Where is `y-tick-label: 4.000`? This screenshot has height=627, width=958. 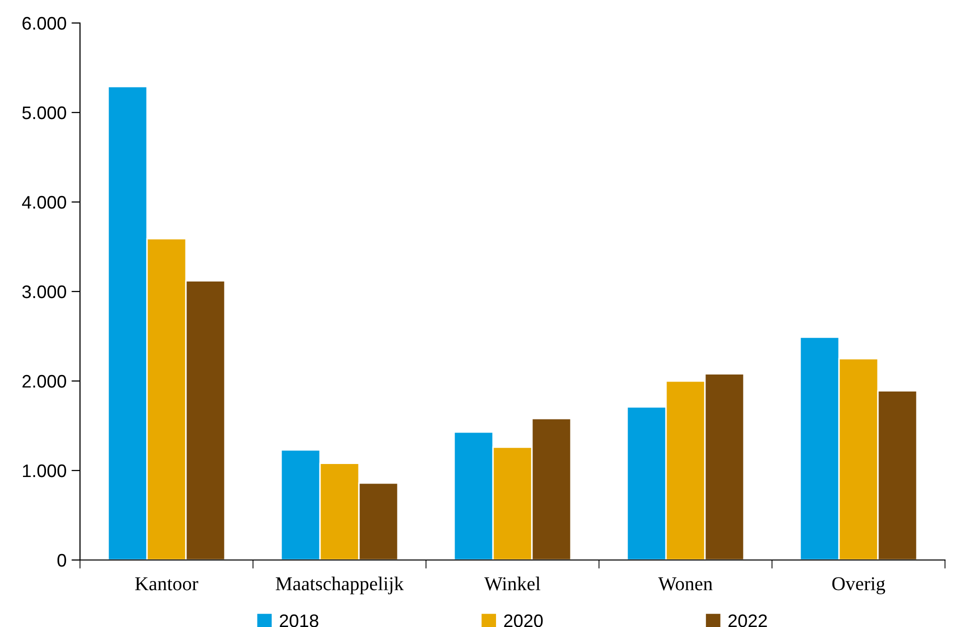
y-tick-label: 4.000 is located at coordinates (44, 202).